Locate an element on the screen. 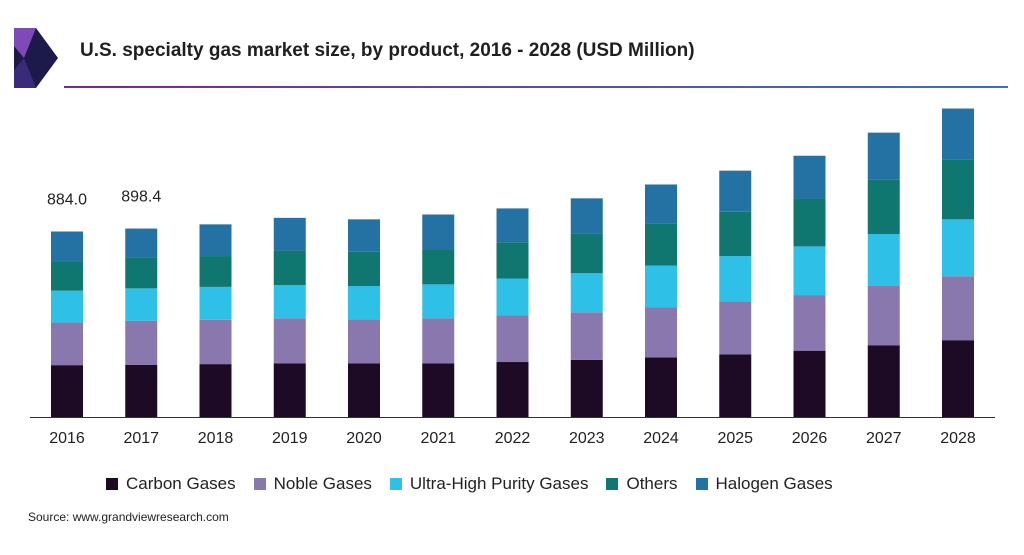 This screenshot has width=1024, height=555. legend-item: Noble Gases is located at coordinates (312, 484).